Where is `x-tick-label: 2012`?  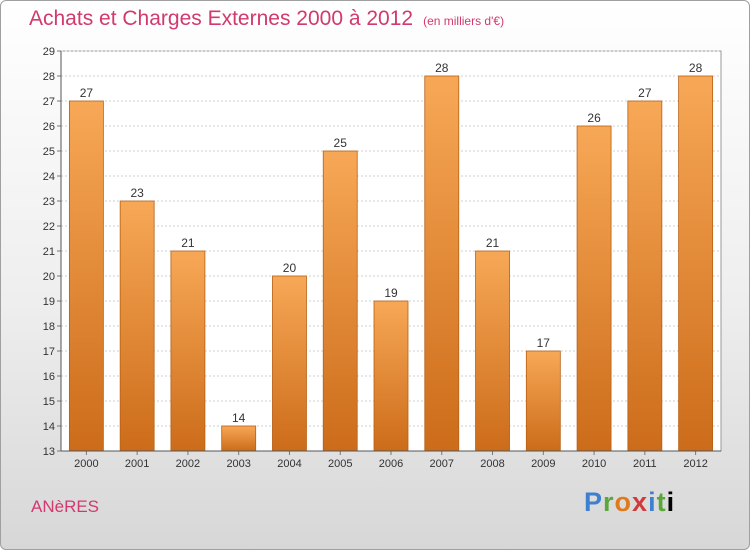 x-tick-label: 2012 is located at coordinates (695, 464).